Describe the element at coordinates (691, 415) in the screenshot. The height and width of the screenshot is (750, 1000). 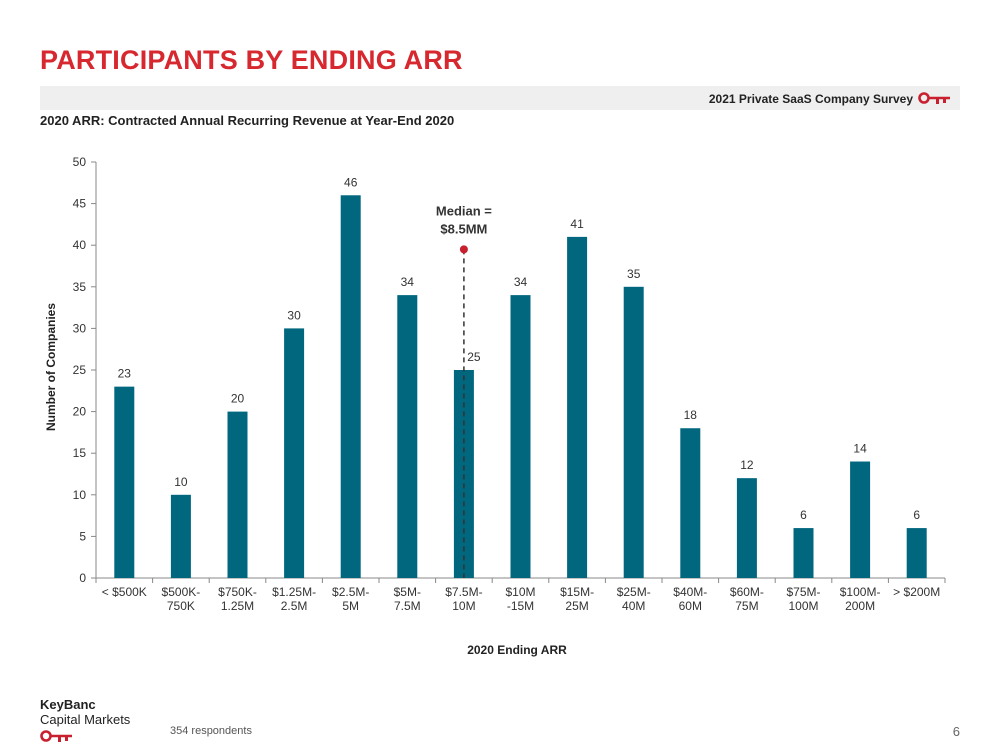
I see `bar-value-label: 18` at that location.